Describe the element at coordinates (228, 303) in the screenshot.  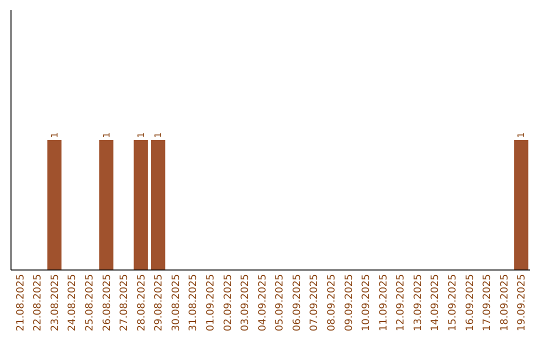
I see `x-tick-label: 02.09.2025` at that location.